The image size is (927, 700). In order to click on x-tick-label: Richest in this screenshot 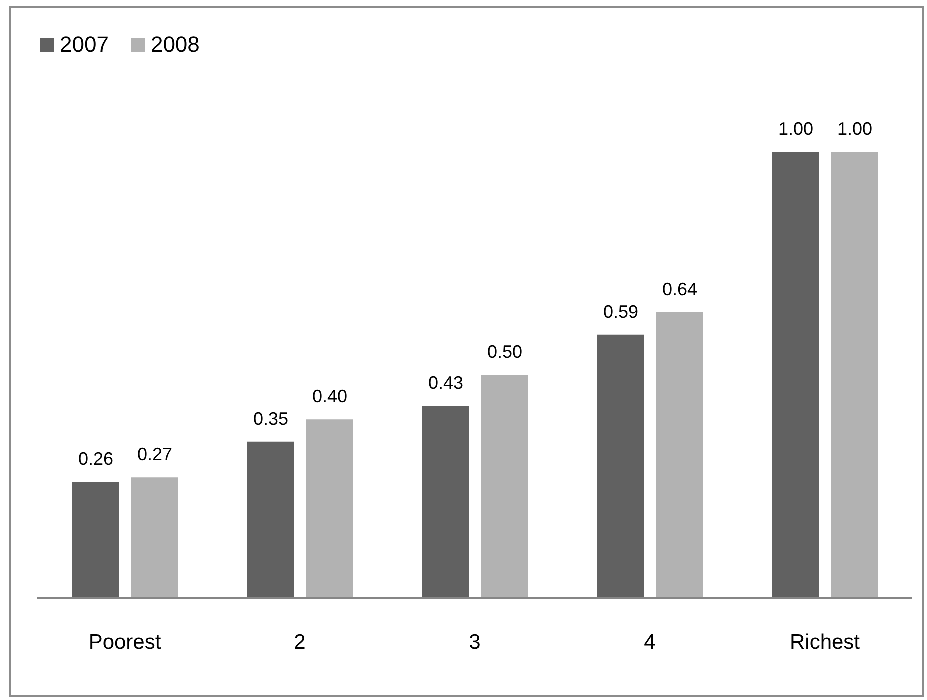, I will do `click(825, 642)`.